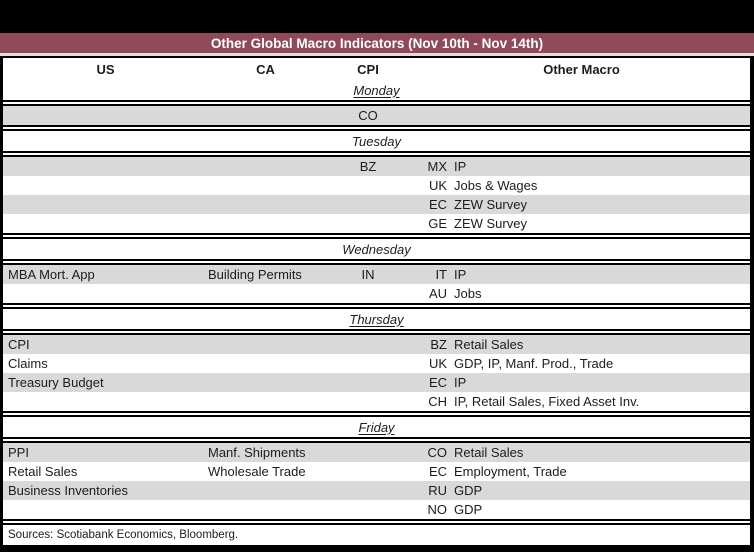  I want to click on day-header-label: Thursday, so click(376, 319).